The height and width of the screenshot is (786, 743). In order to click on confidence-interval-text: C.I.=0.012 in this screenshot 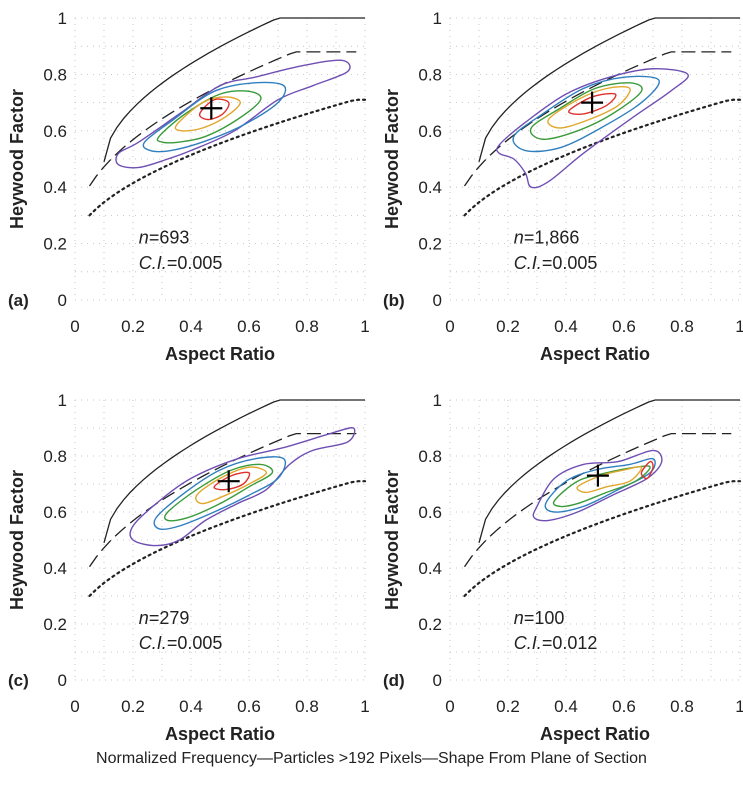, I will do `click(556, 643)`.